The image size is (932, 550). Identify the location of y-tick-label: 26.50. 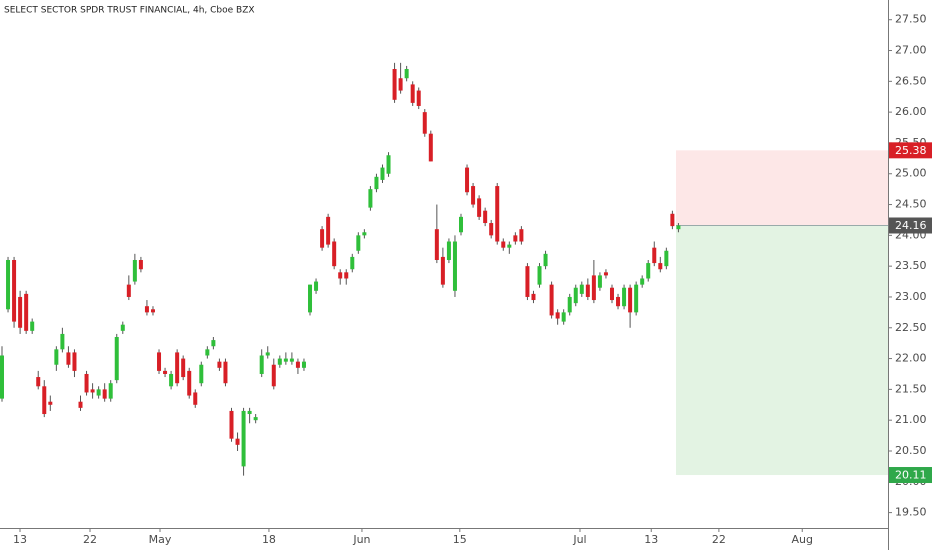
(911, 80).